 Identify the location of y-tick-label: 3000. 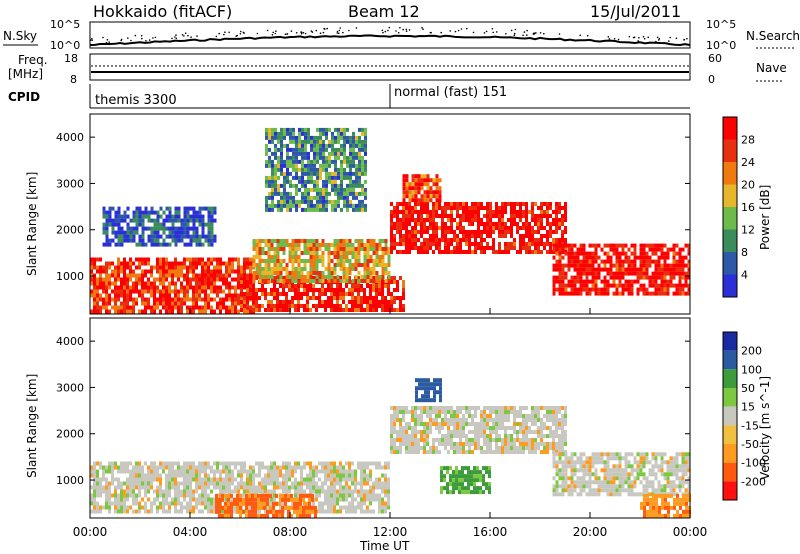
(70, 183).